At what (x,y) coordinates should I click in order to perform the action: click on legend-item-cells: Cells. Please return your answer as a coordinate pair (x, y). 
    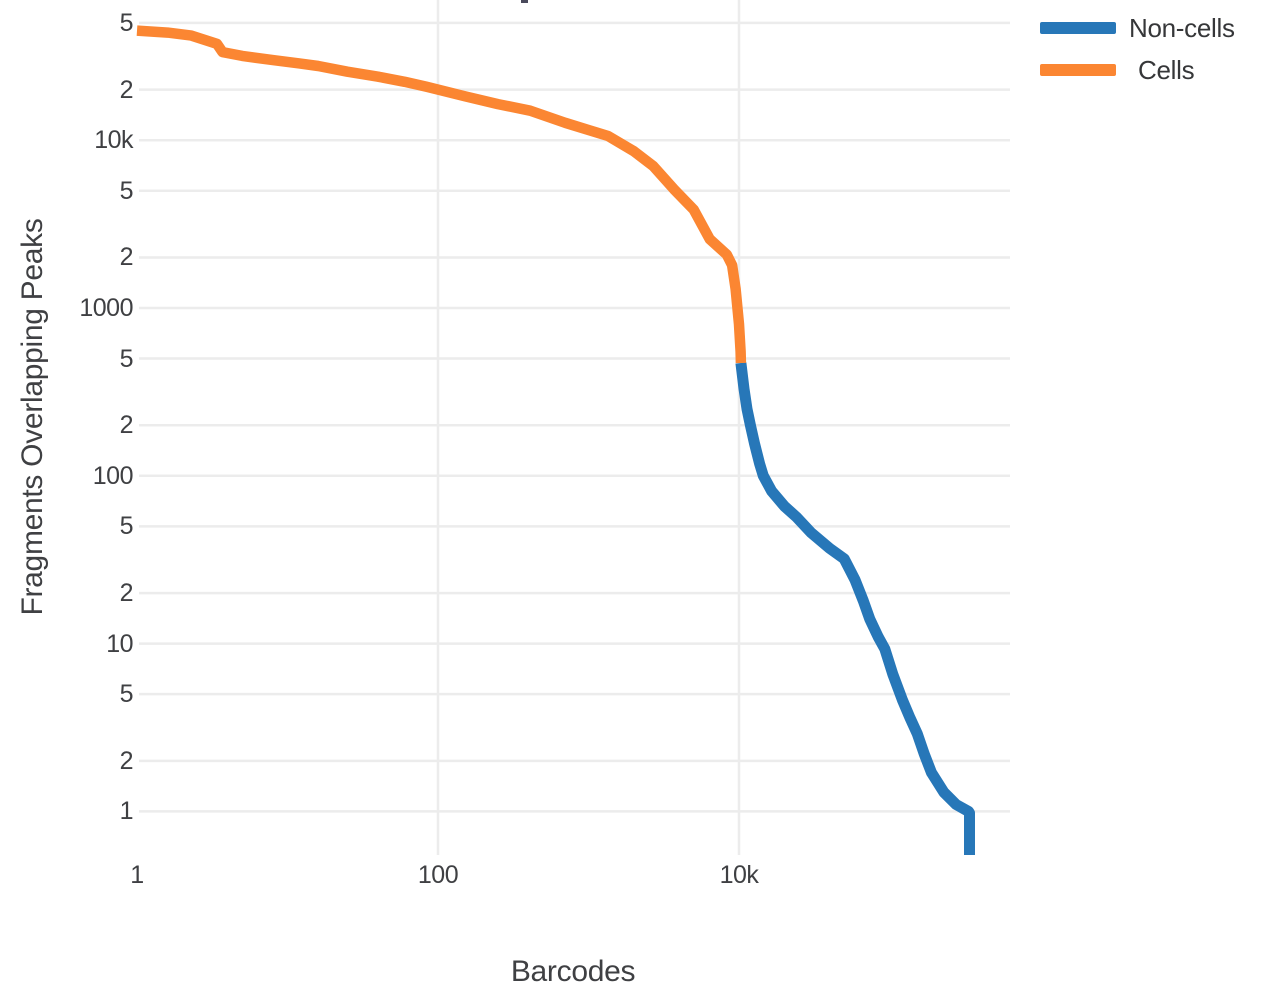
    Looking at the image, I should click on (1150, 70).